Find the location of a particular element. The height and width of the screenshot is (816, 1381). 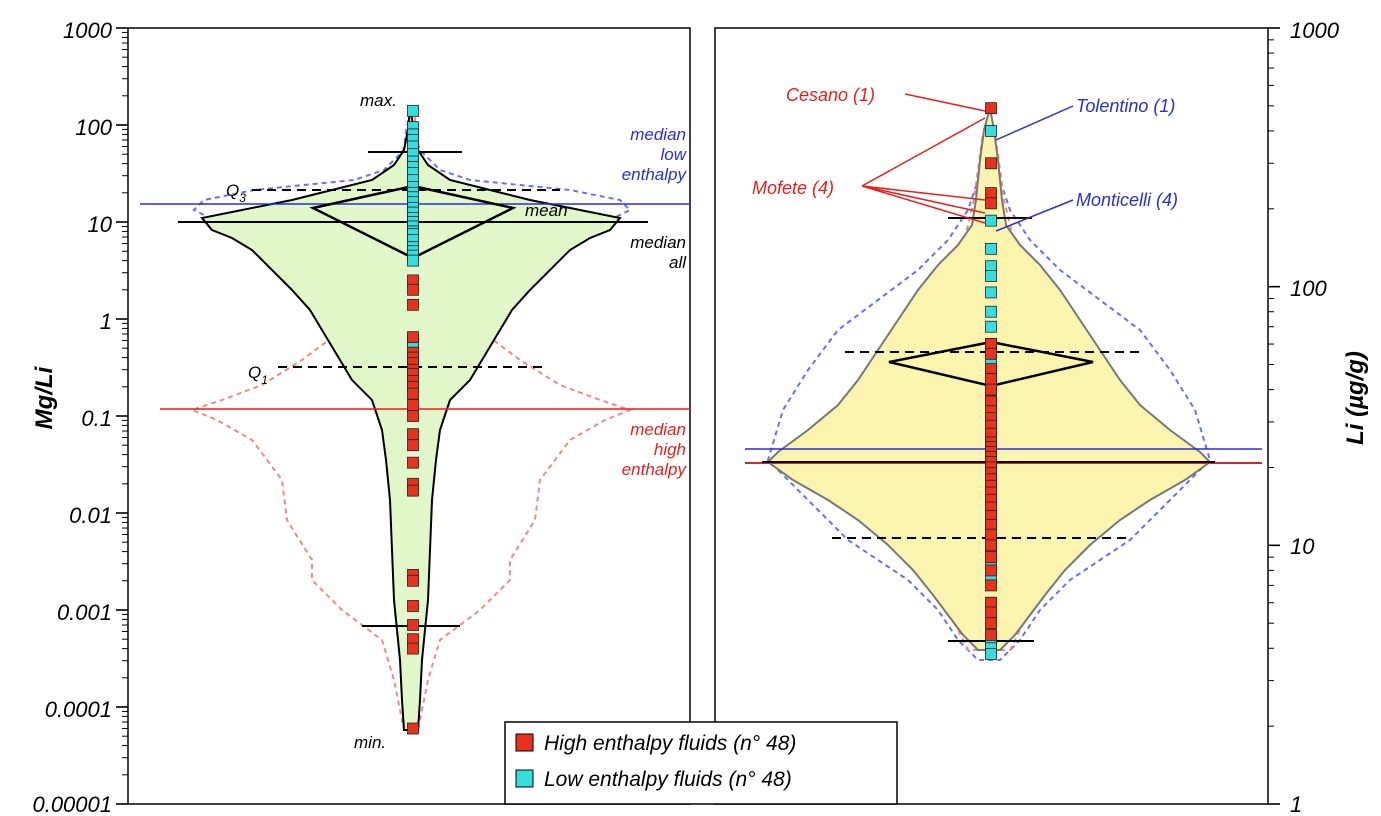

left-q3-label: Q3 is located at coordinates (236, 193).